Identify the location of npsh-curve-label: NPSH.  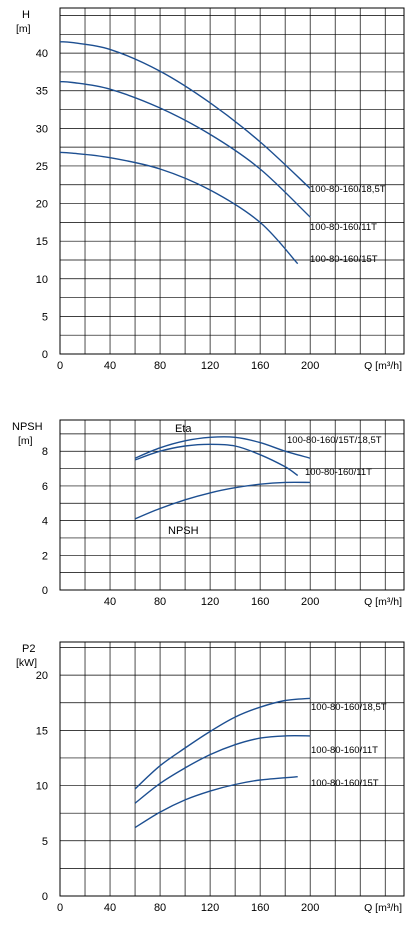
(183, 531).